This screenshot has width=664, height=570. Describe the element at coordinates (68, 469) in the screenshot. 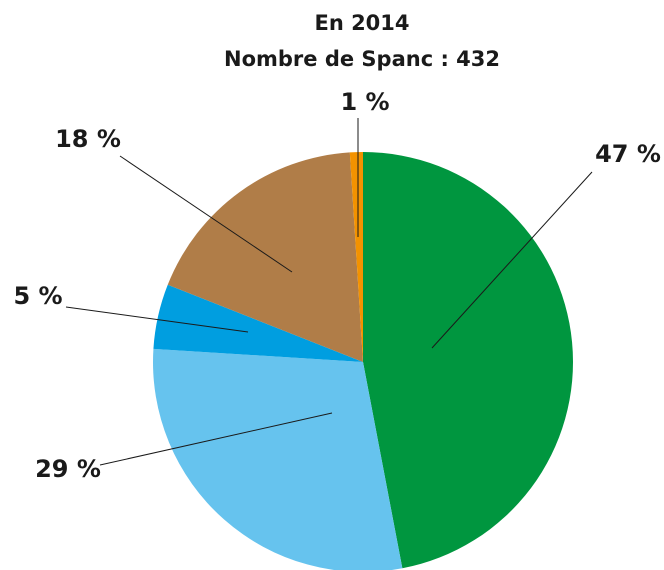

I see `data-label: 29 %` at that location.